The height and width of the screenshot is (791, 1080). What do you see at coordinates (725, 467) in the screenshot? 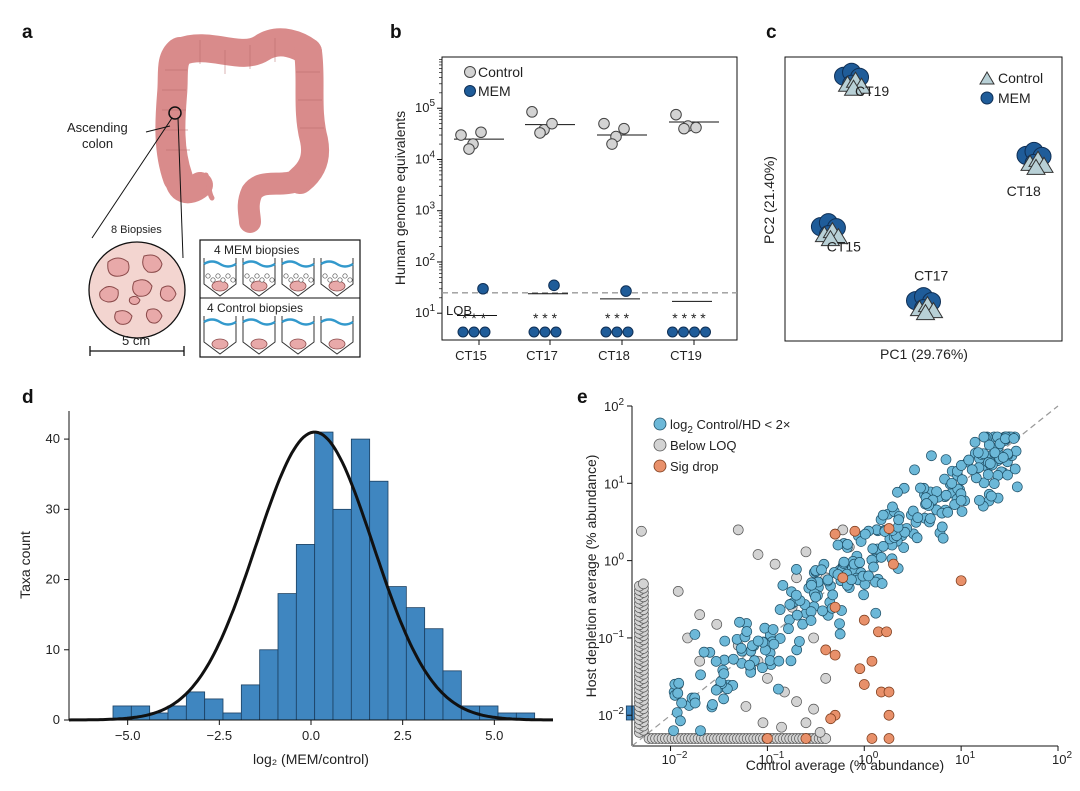
I see `e-legend-bg` at bounding box center [725, 467].